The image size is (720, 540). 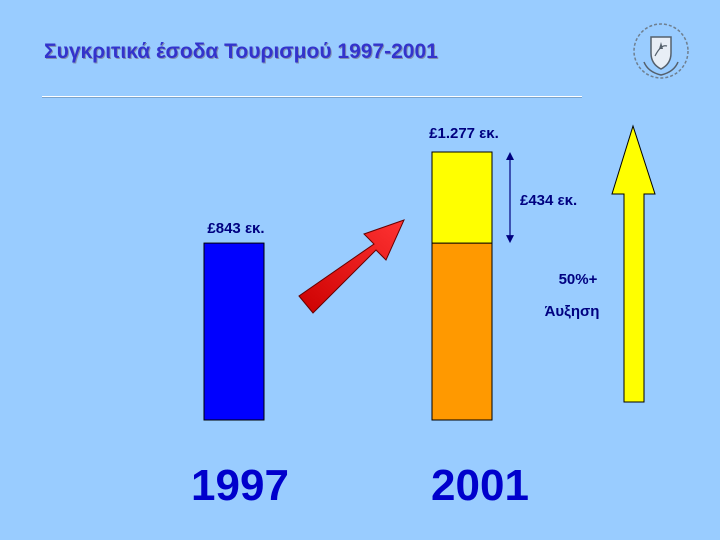 I want to click on data-label-2001: £1.277 εκ., so click(x=464, y=133).